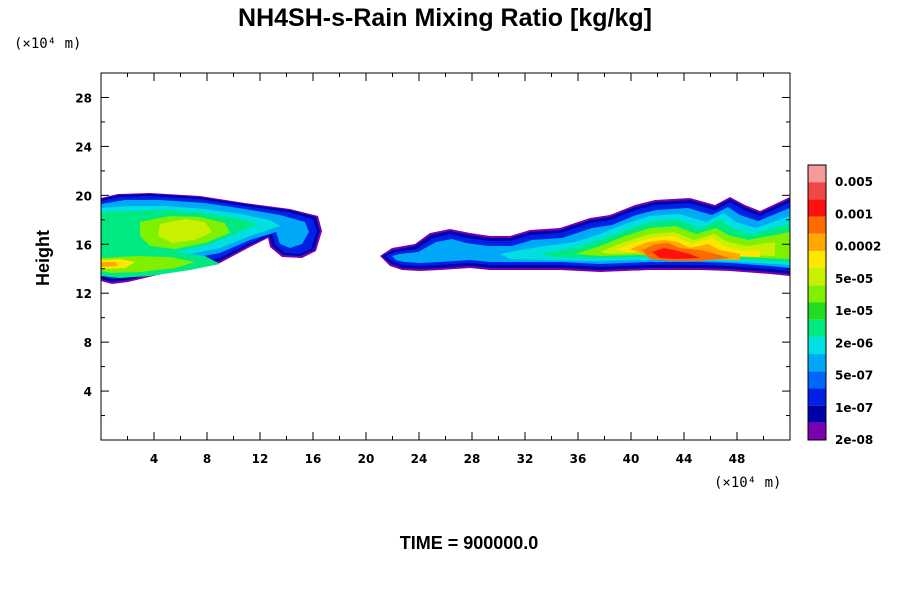 The image size is (900, 600). I want to click on colorbar-label: 0.001, so click(854, 214).